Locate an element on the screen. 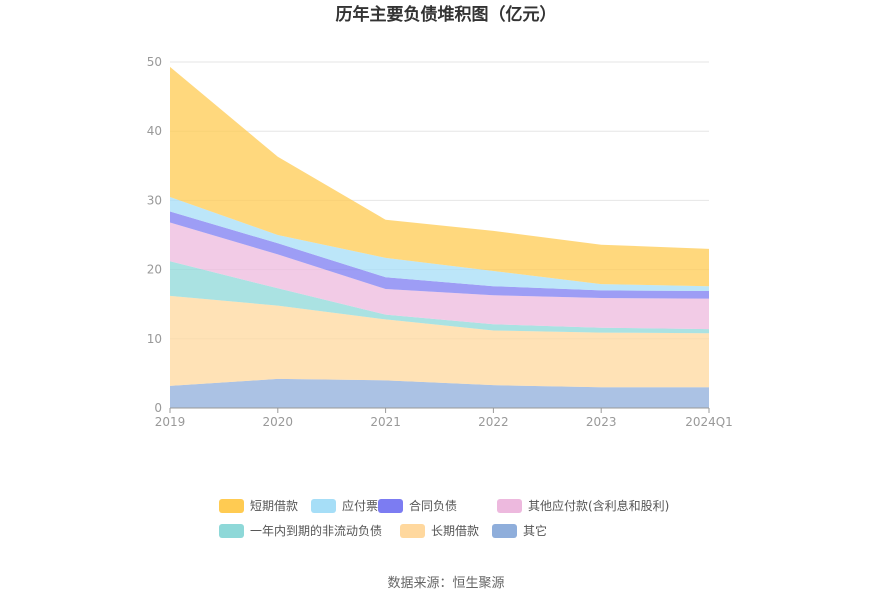 The width and height of the screenshot is (893, 603). x-tick-label: 2020 is located at coordinates (278, 422).